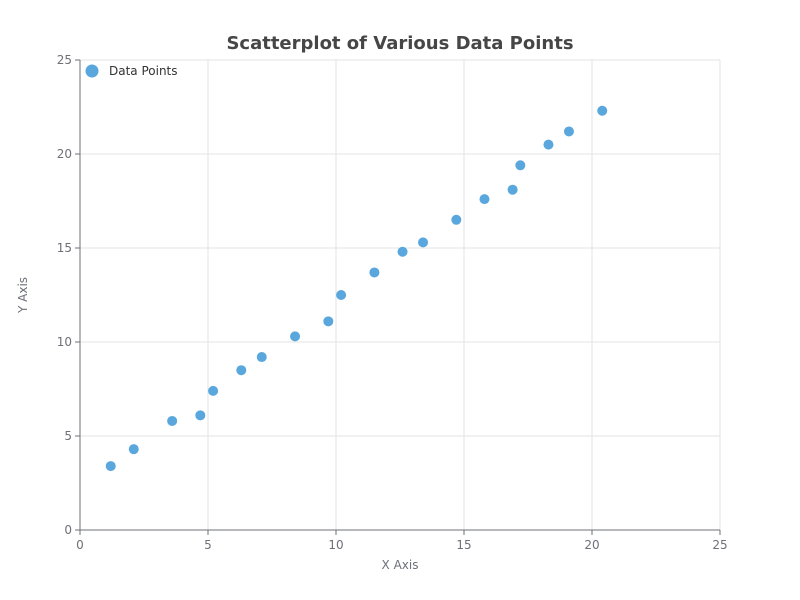 The width and height of the screenshot is (800, 600). Describe the element at coordinates (719, 545) in the screenshot. I see `x-tick-label: 25` at that location.